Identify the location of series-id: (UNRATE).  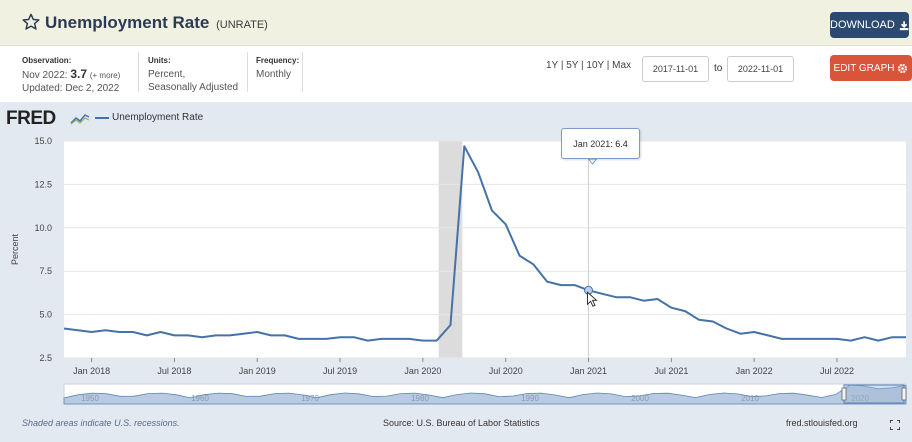
(242, 25).